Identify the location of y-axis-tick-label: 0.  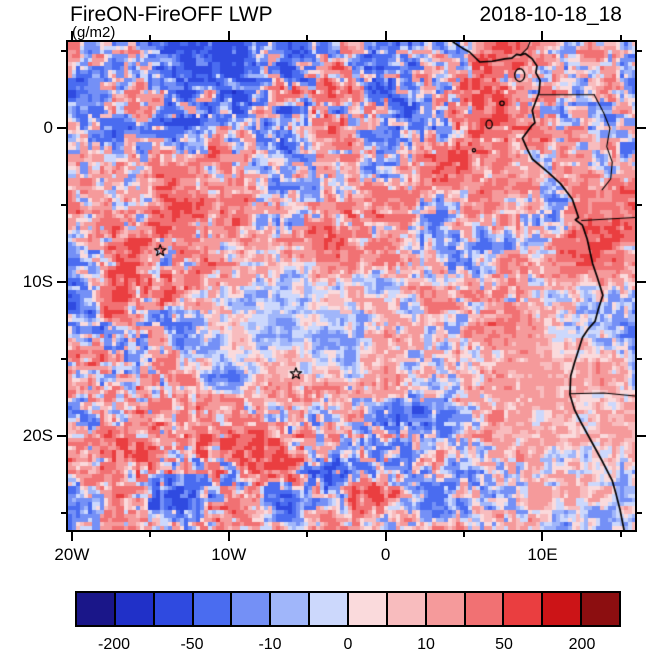
(48, 128).